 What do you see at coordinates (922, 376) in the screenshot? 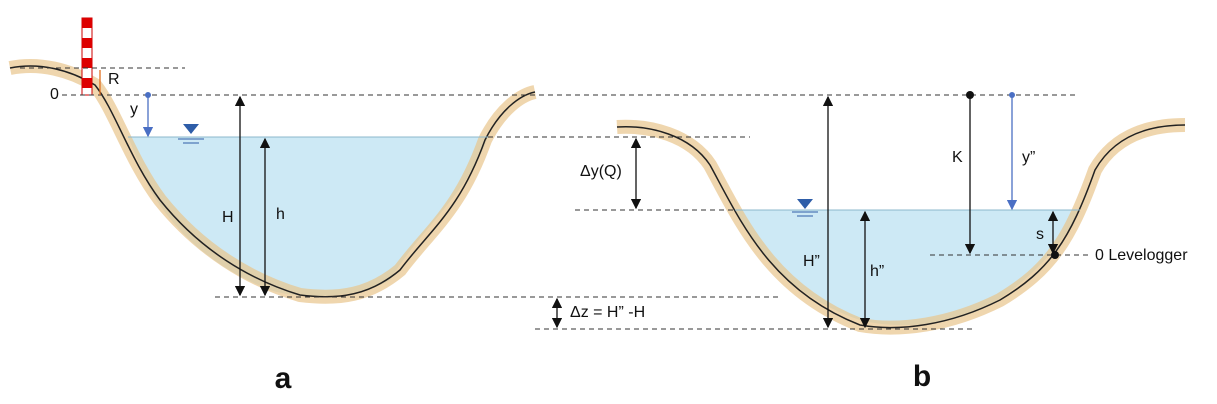
I see `panel-label: b` at bounding box center [922, 376].